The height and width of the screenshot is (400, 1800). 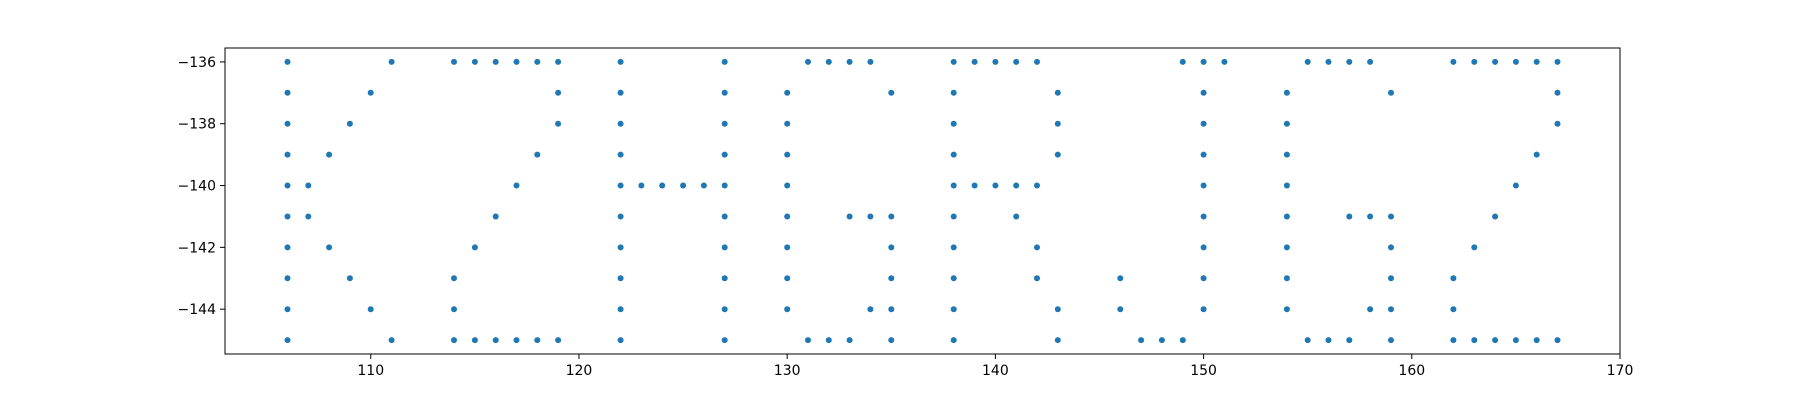 I want to click on x-tick-label: 170, so click(x=1620, y=371).